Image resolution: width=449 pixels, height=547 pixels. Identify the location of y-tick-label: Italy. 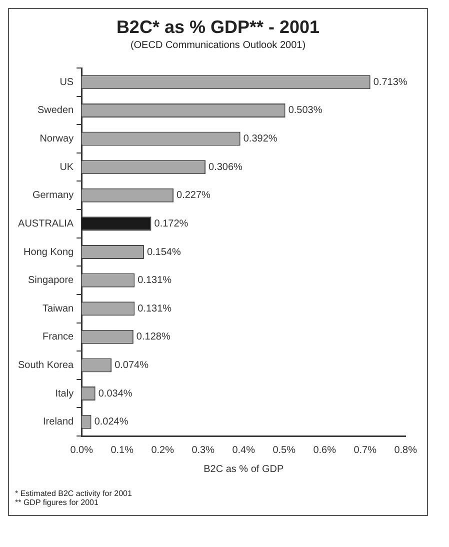
(64, 394).